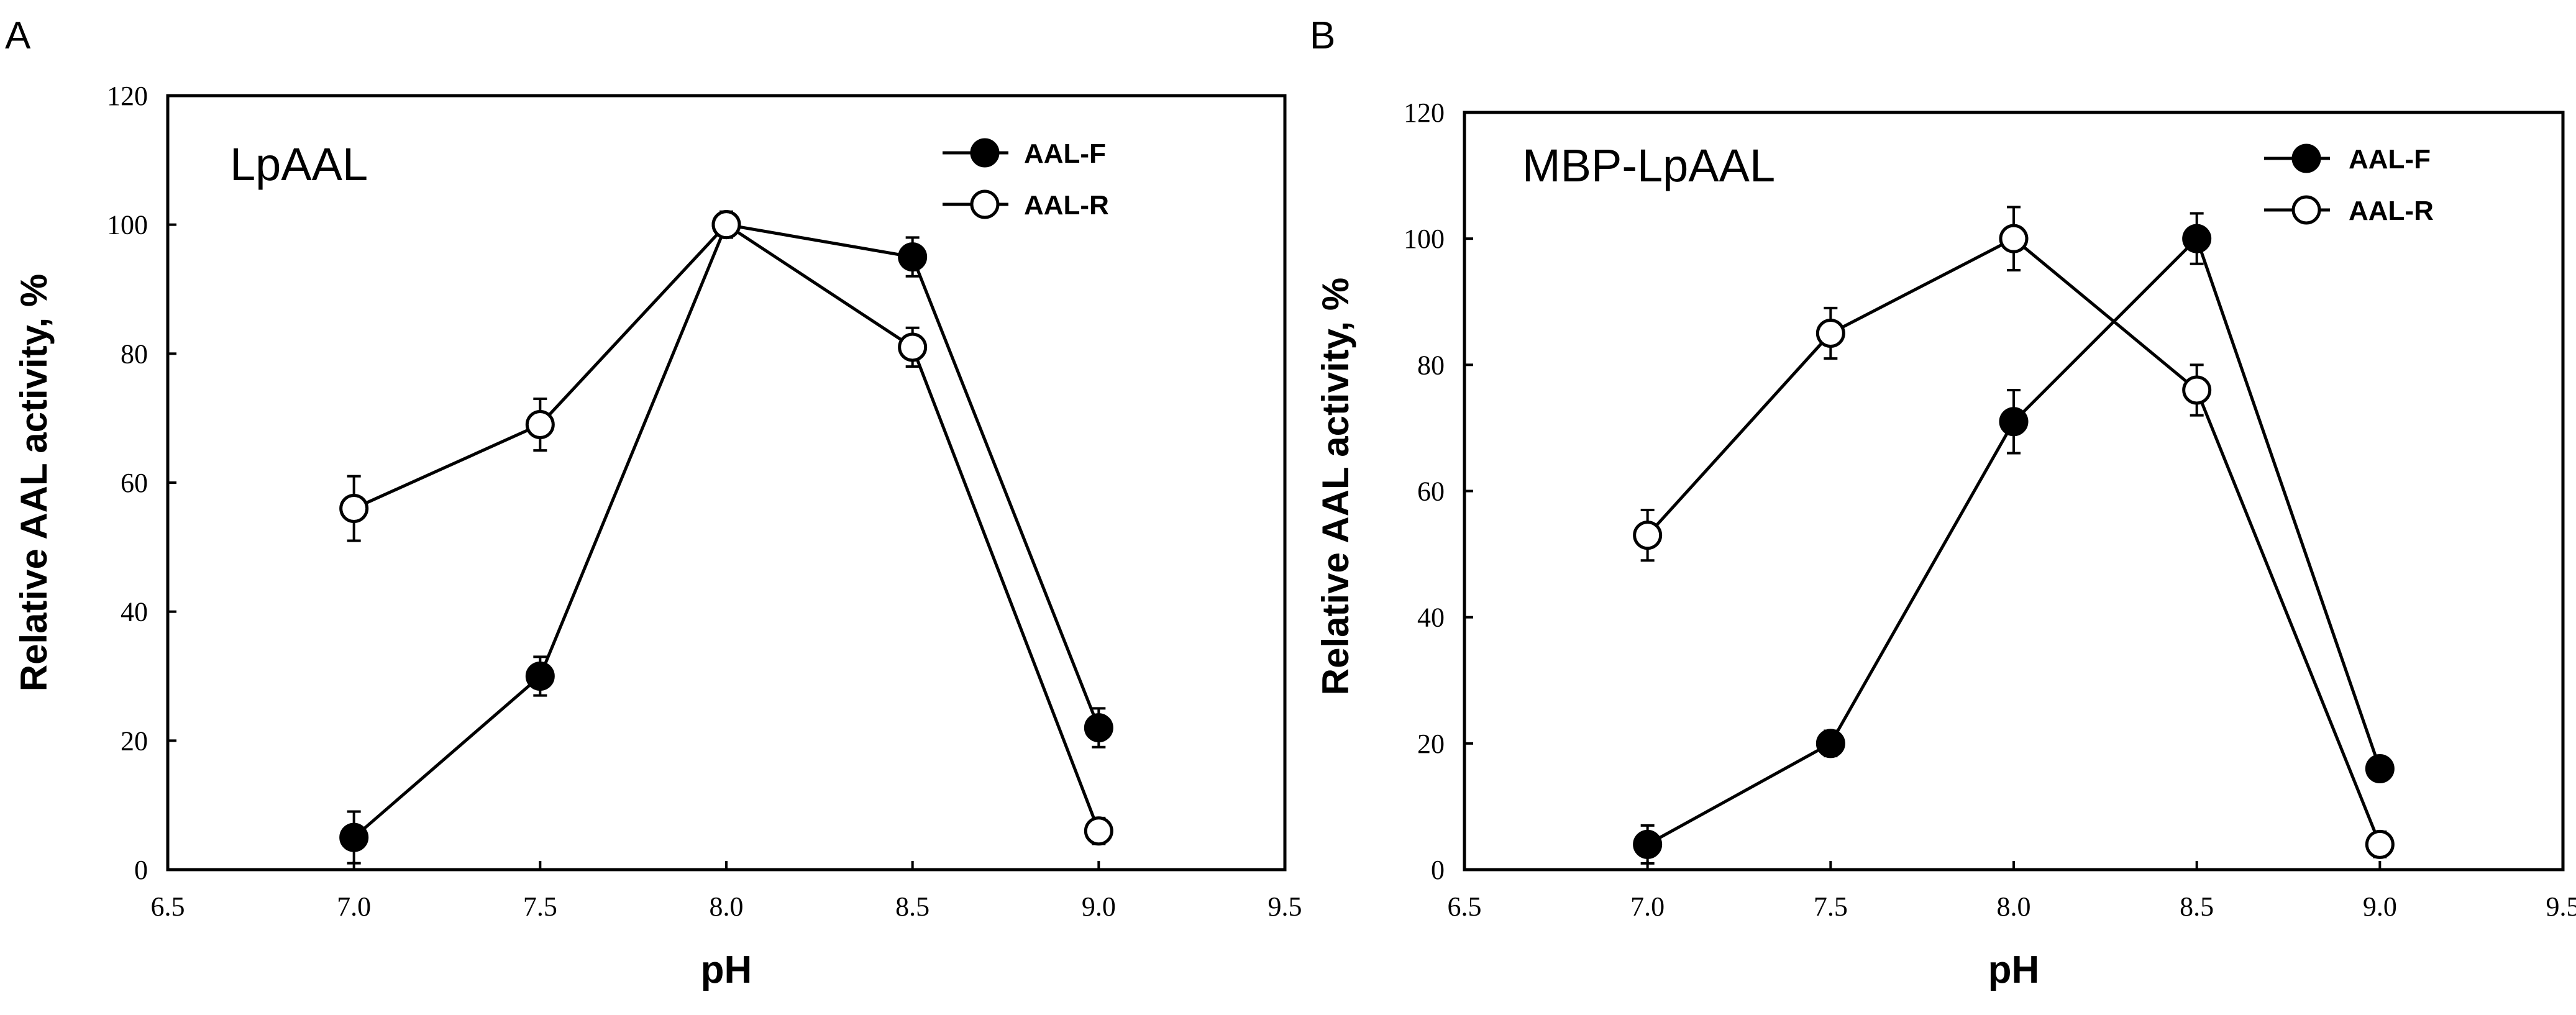  I want to click on panel-label: B, so click(1322, 35).